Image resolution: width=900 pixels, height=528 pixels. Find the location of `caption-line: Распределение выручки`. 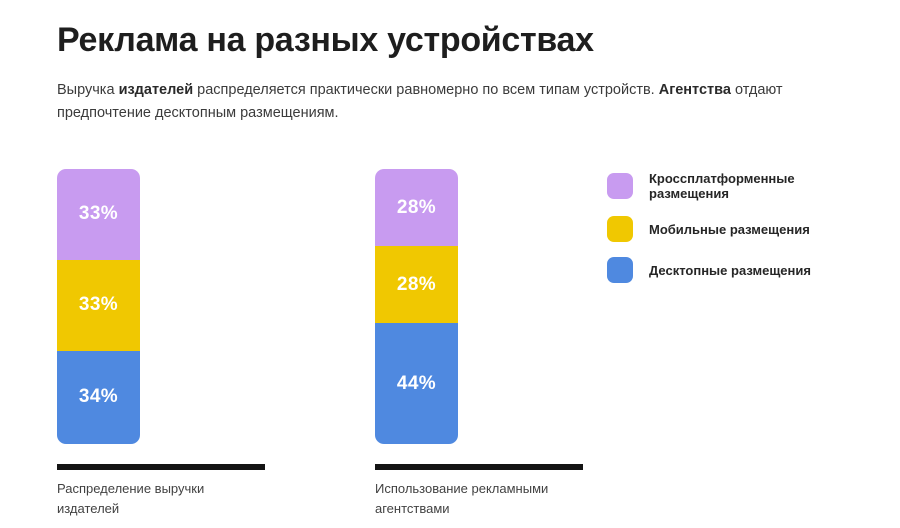

caption-line: Распределение выручки is located at coordinates (131, 488).